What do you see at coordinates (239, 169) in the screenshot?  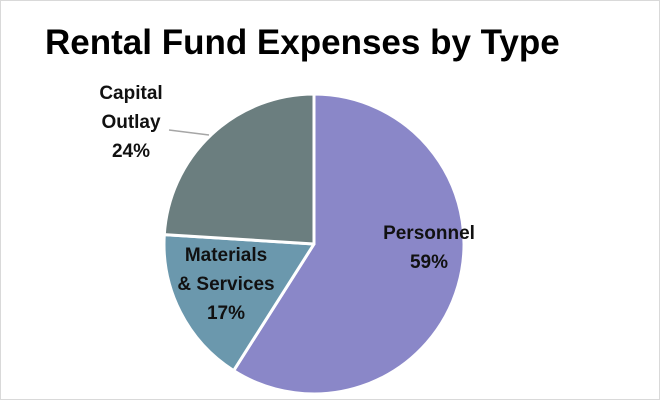 I see `pie-slice-capital-outlay` at bounding box center [239, 169].